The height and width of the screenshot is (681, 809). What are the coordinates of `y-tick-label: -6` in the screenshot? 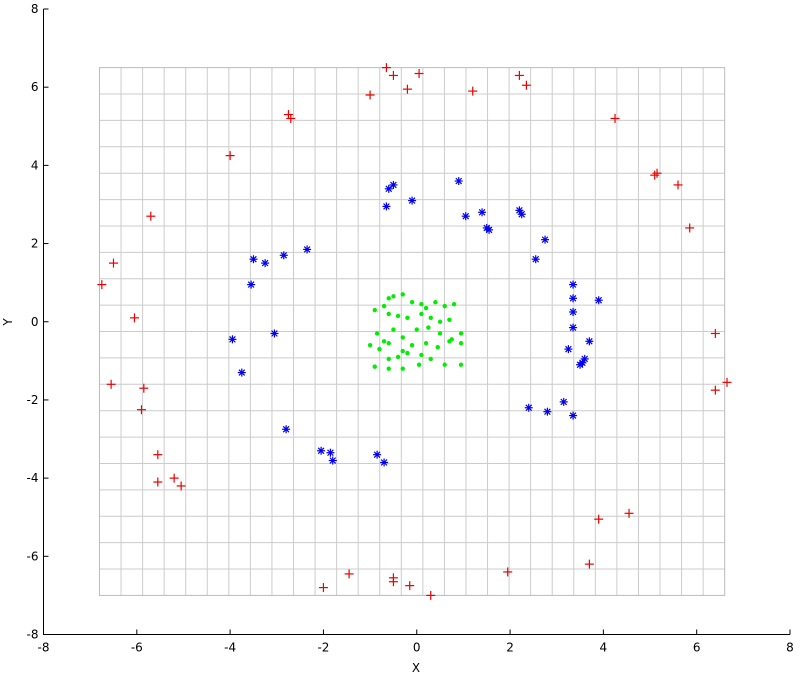 It's located at (33, 556).